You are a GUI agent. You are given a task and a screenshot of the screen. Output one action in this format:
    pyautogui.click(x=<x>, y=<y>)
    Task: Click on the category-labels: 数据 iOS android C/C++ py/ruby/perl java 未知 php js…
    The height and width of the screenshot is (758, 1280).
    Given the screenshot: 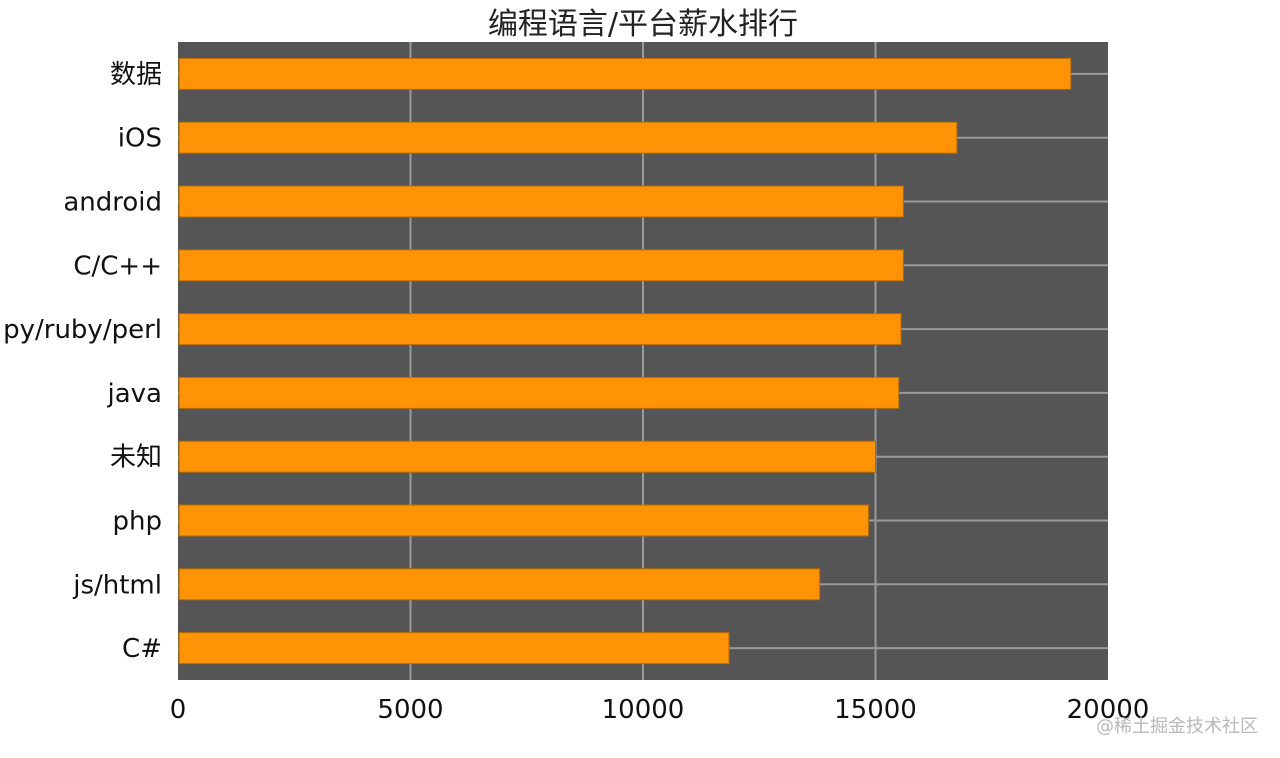 What is the action you would take?
    pyautogui.click(x=82, y=362)
    